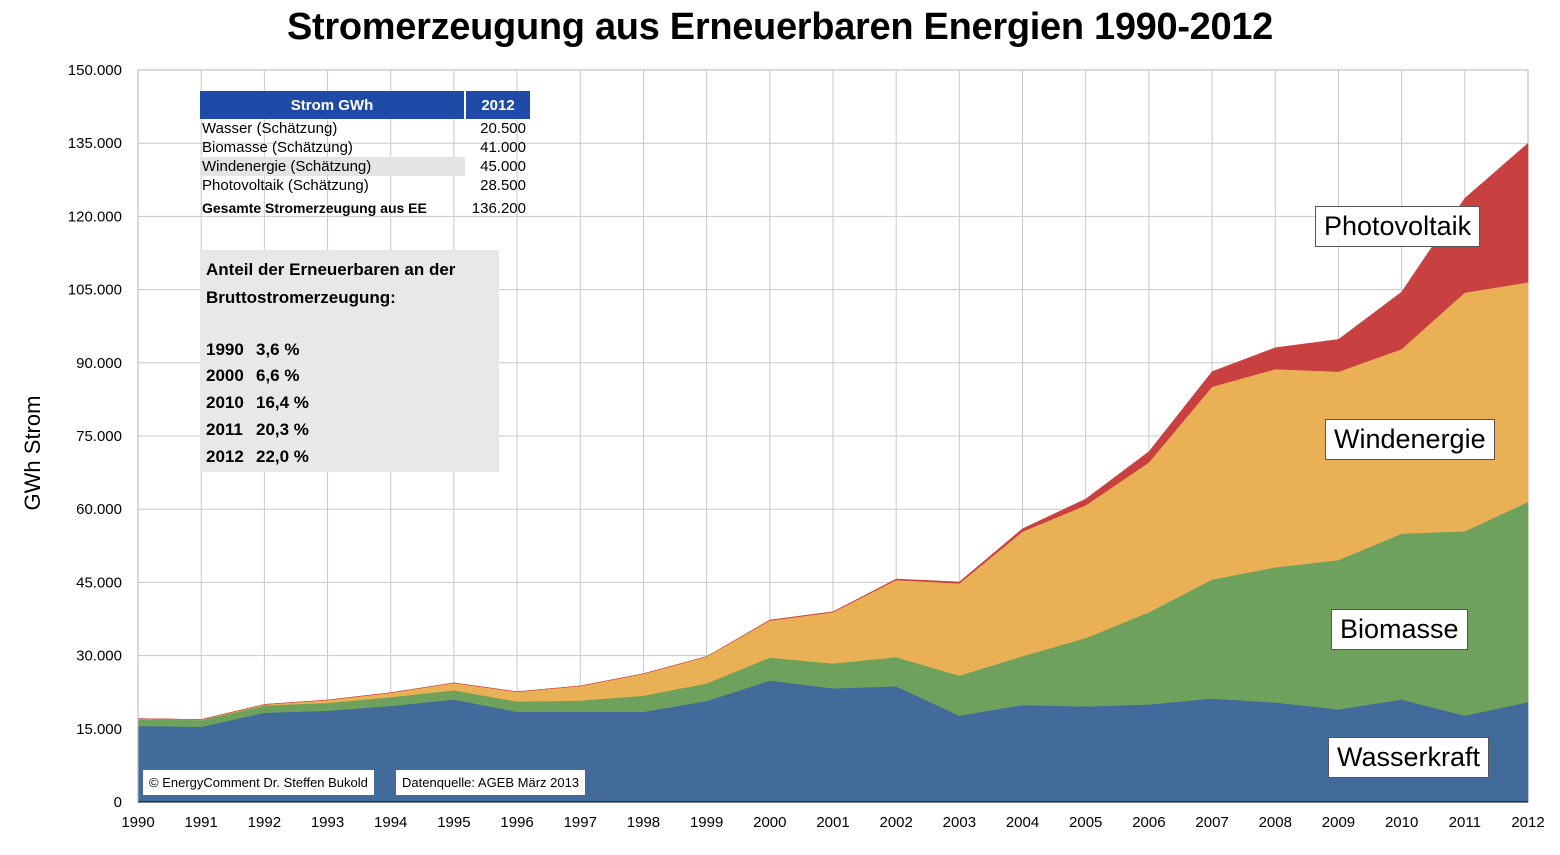  What do you see at coordinates (258, 782) in the screenshot?
I see `copyright-note: © EnergyComment Dr. Steffen Bukold` at bounding box center [258, 782].